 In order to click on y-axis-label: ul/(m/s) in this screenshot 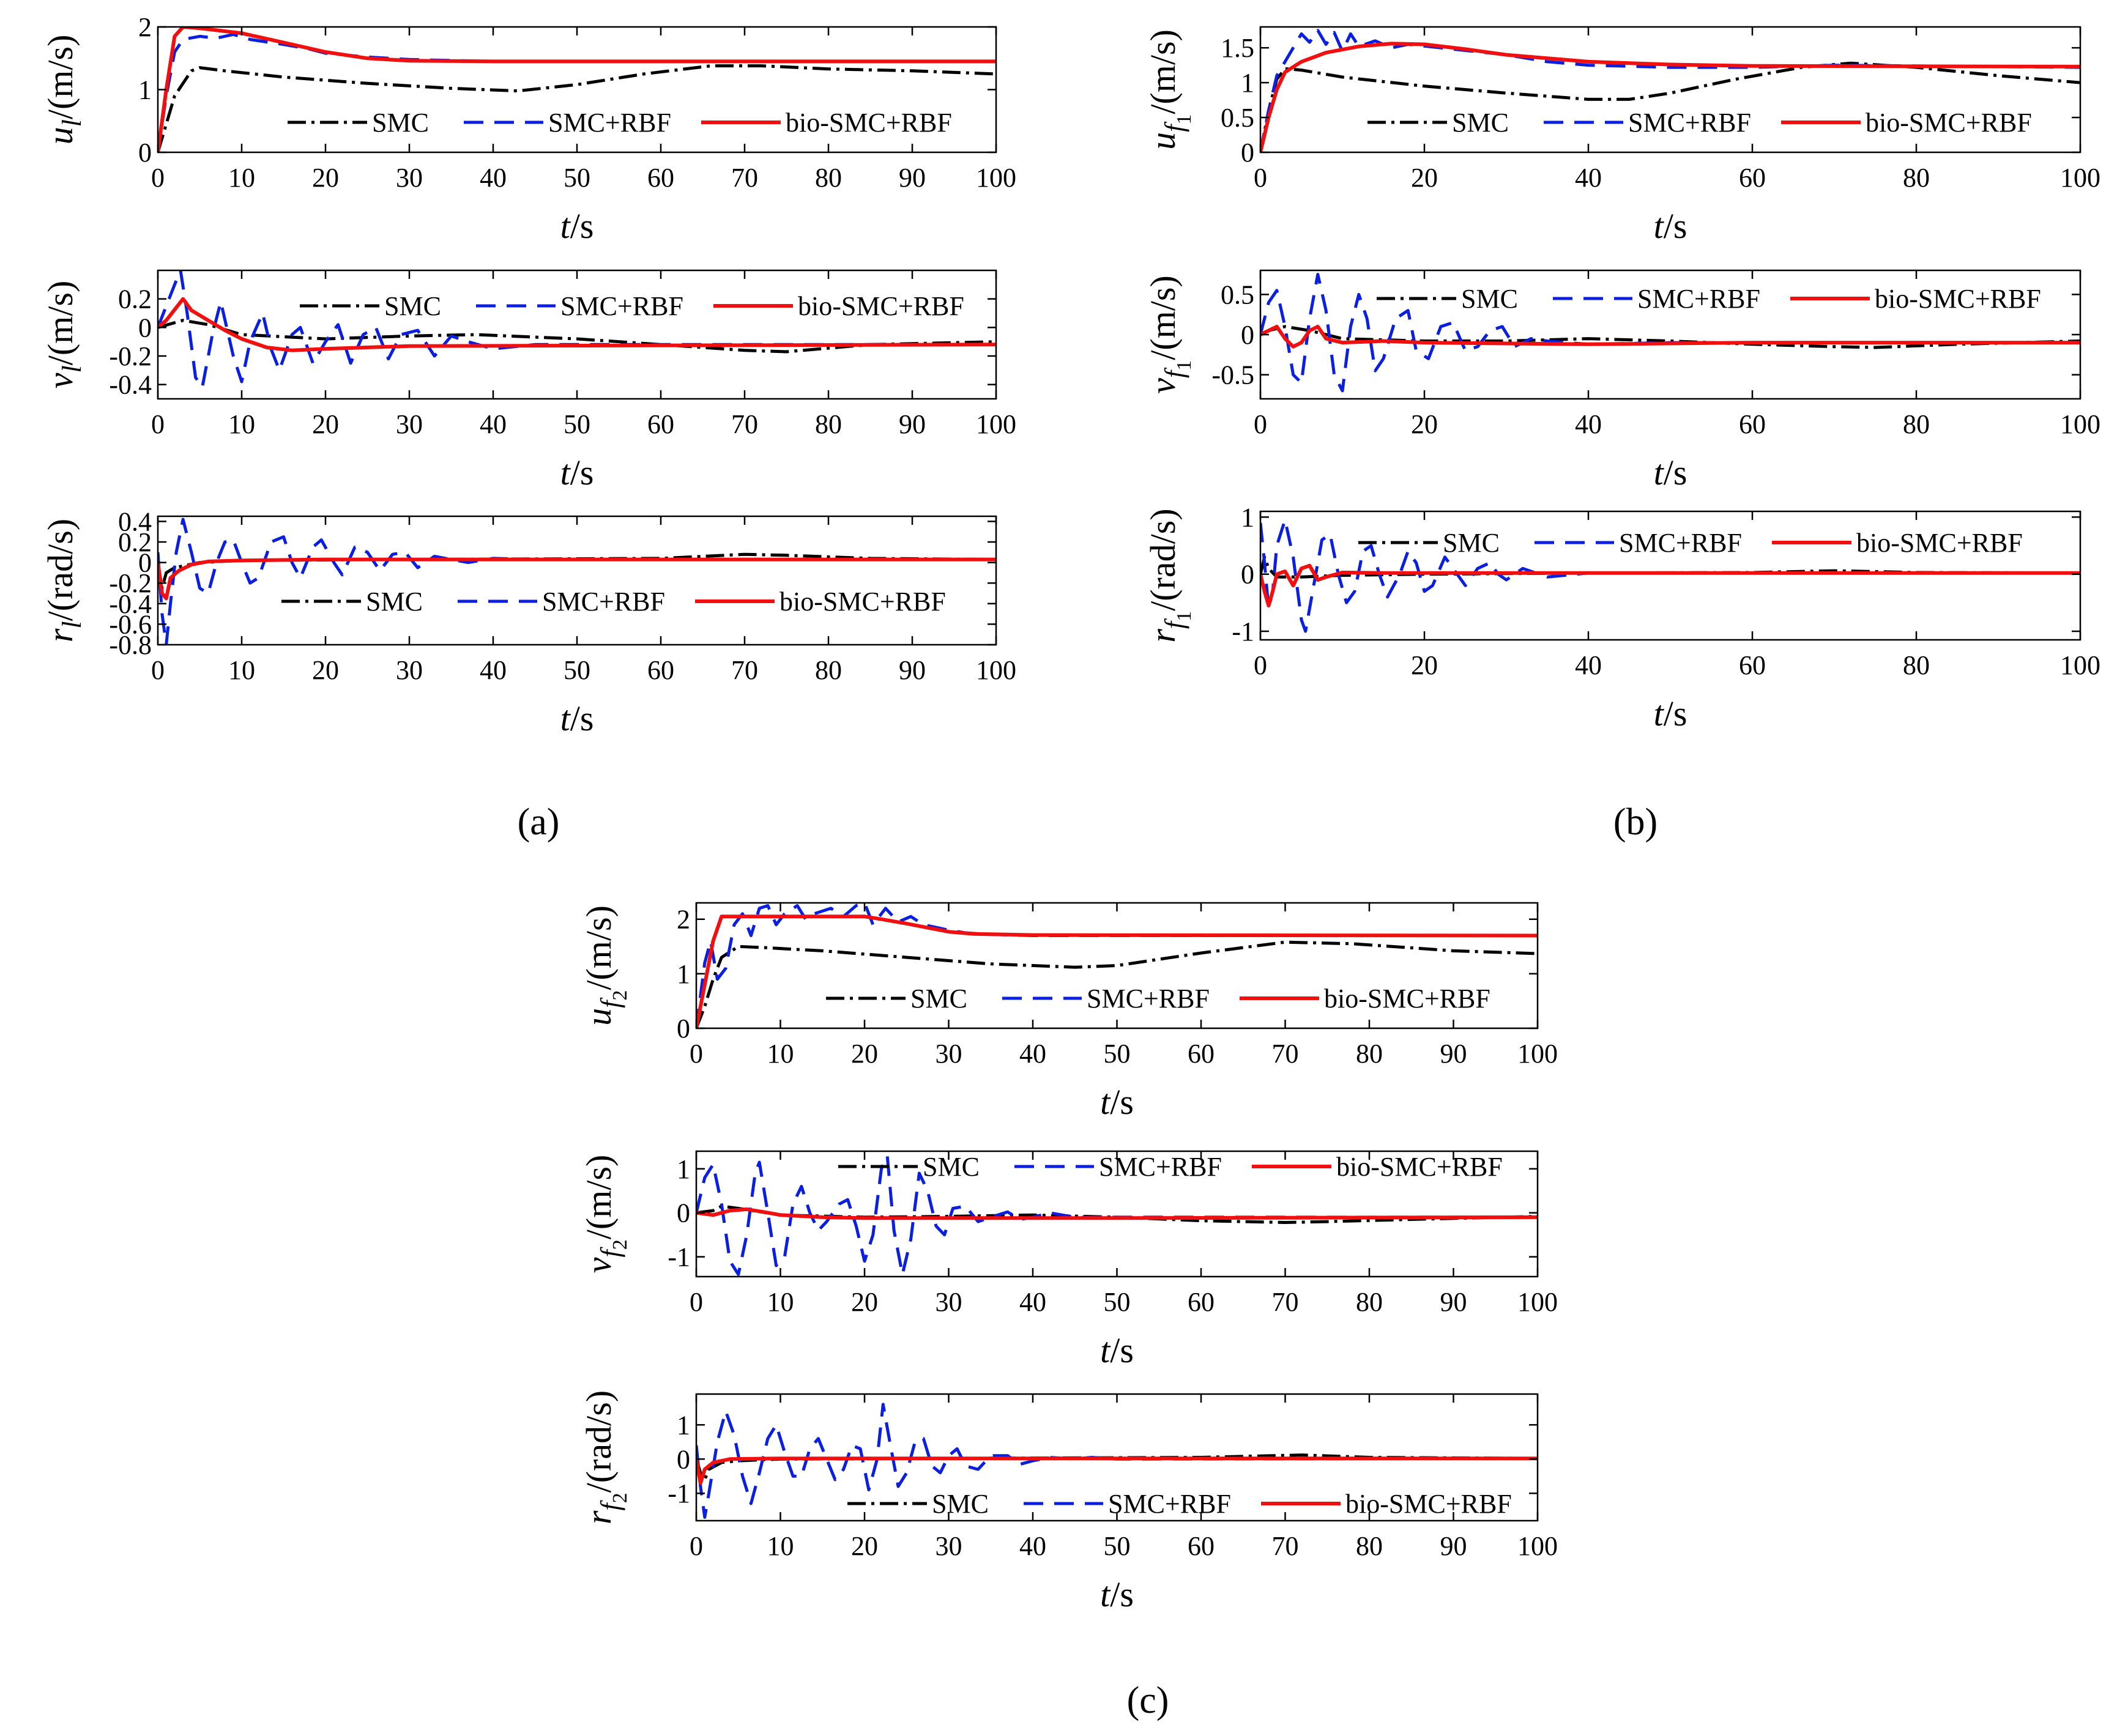, I will do `click(63, 90)`.